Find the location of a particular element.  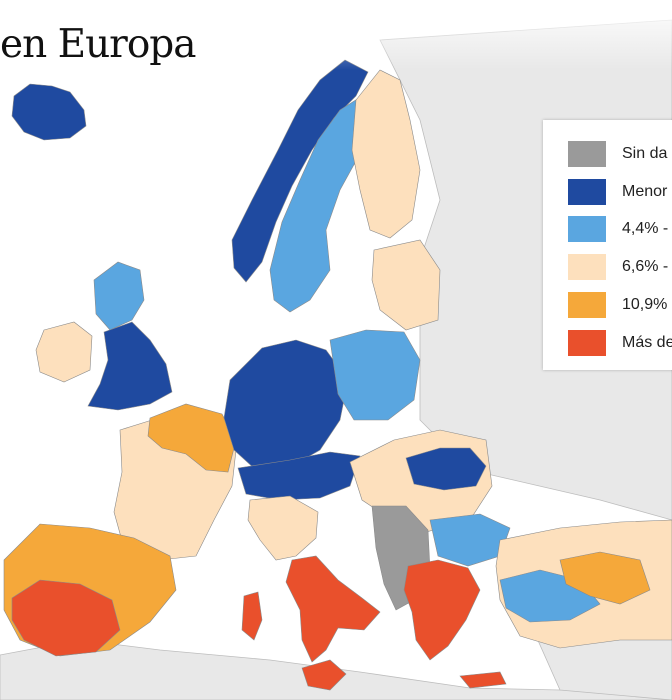

map-region-england is located at coordinates (130, 366).